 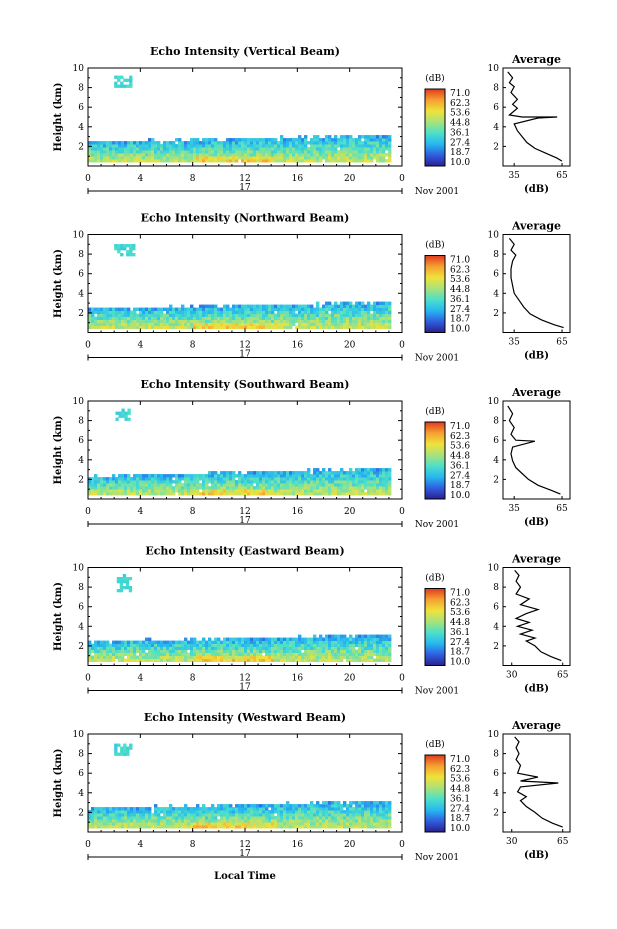 I want to click on heatmap-cells, so click(x=240, y=286).